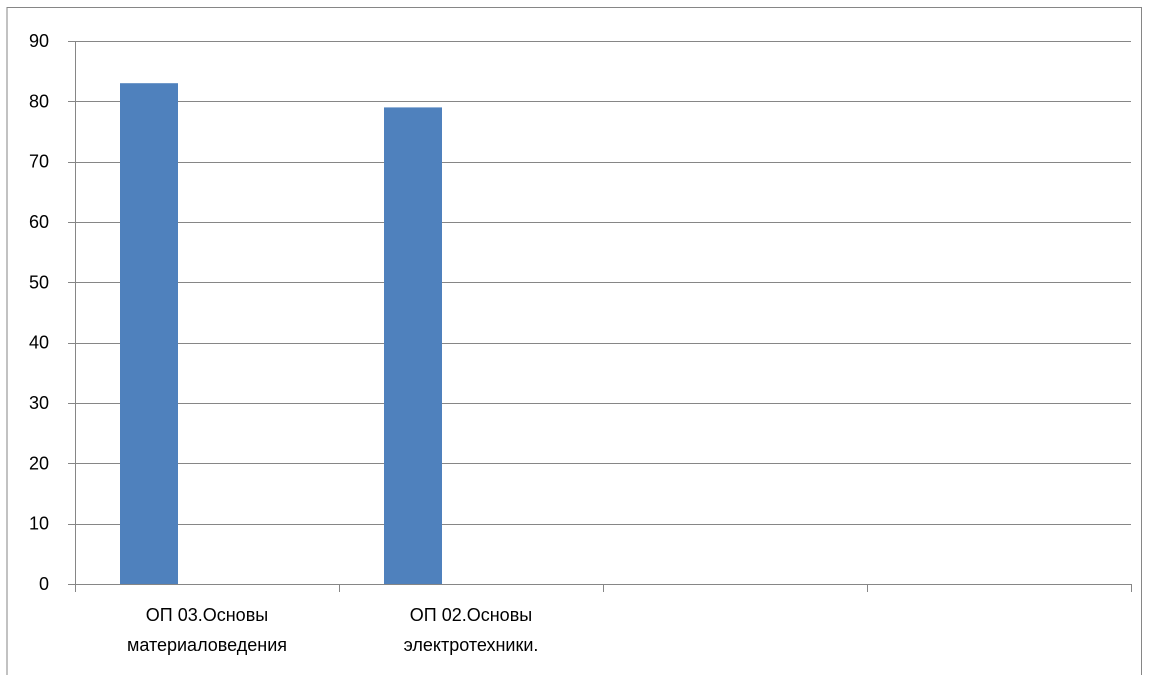 This screenshot has width=1149, height=675. What do you see at coordinates (39, 524) in the screenshot?
I see `y-tick-label-10: 10` at bounding box center [39, 524].